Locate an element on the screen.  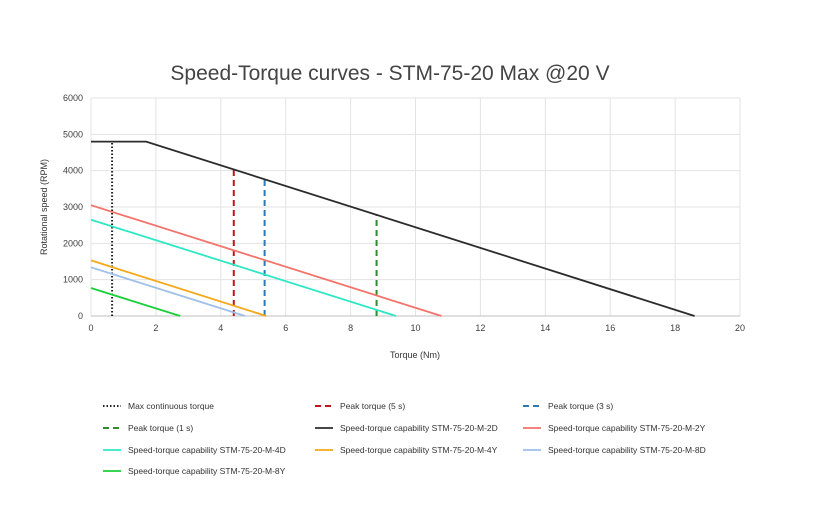
x-tick-label: 12 is located at coordinates (480, 328).